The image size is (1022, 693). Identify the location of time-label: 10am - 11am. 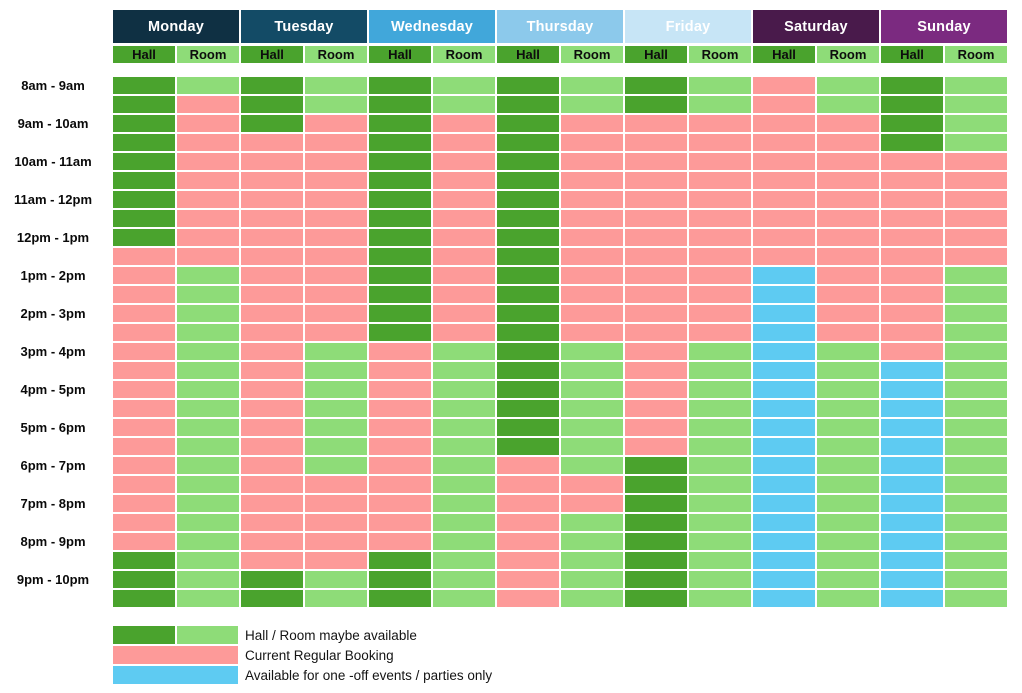
(53, 161).